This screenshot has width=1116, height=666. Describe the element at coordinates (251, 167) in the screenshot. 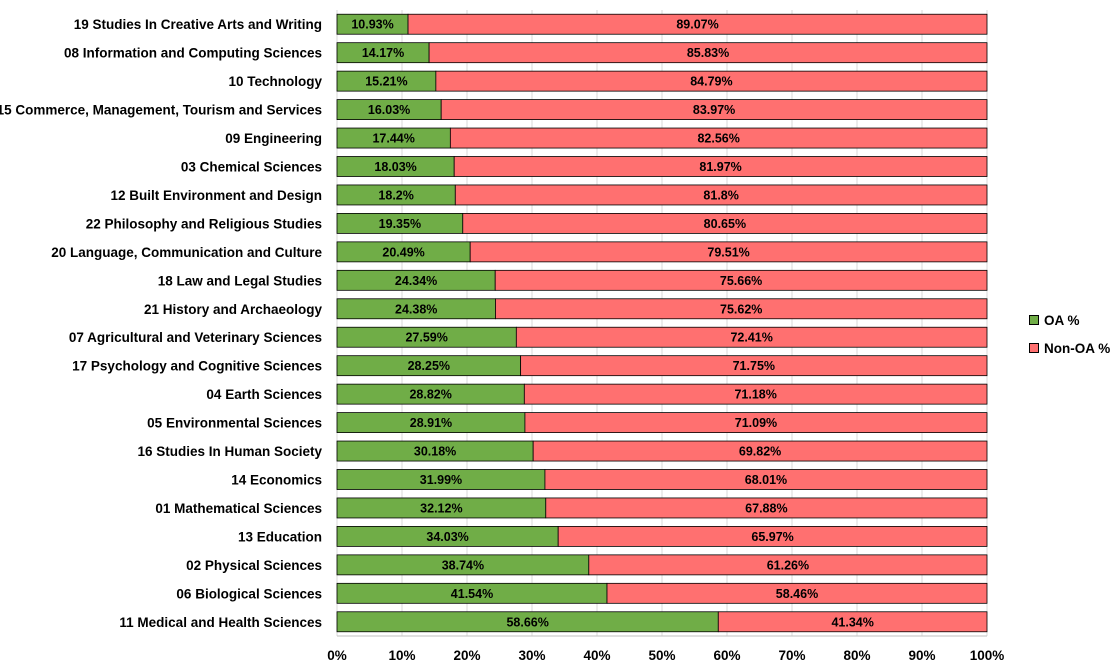

I see `category-label: 03 Chemical Sciences` at that location.